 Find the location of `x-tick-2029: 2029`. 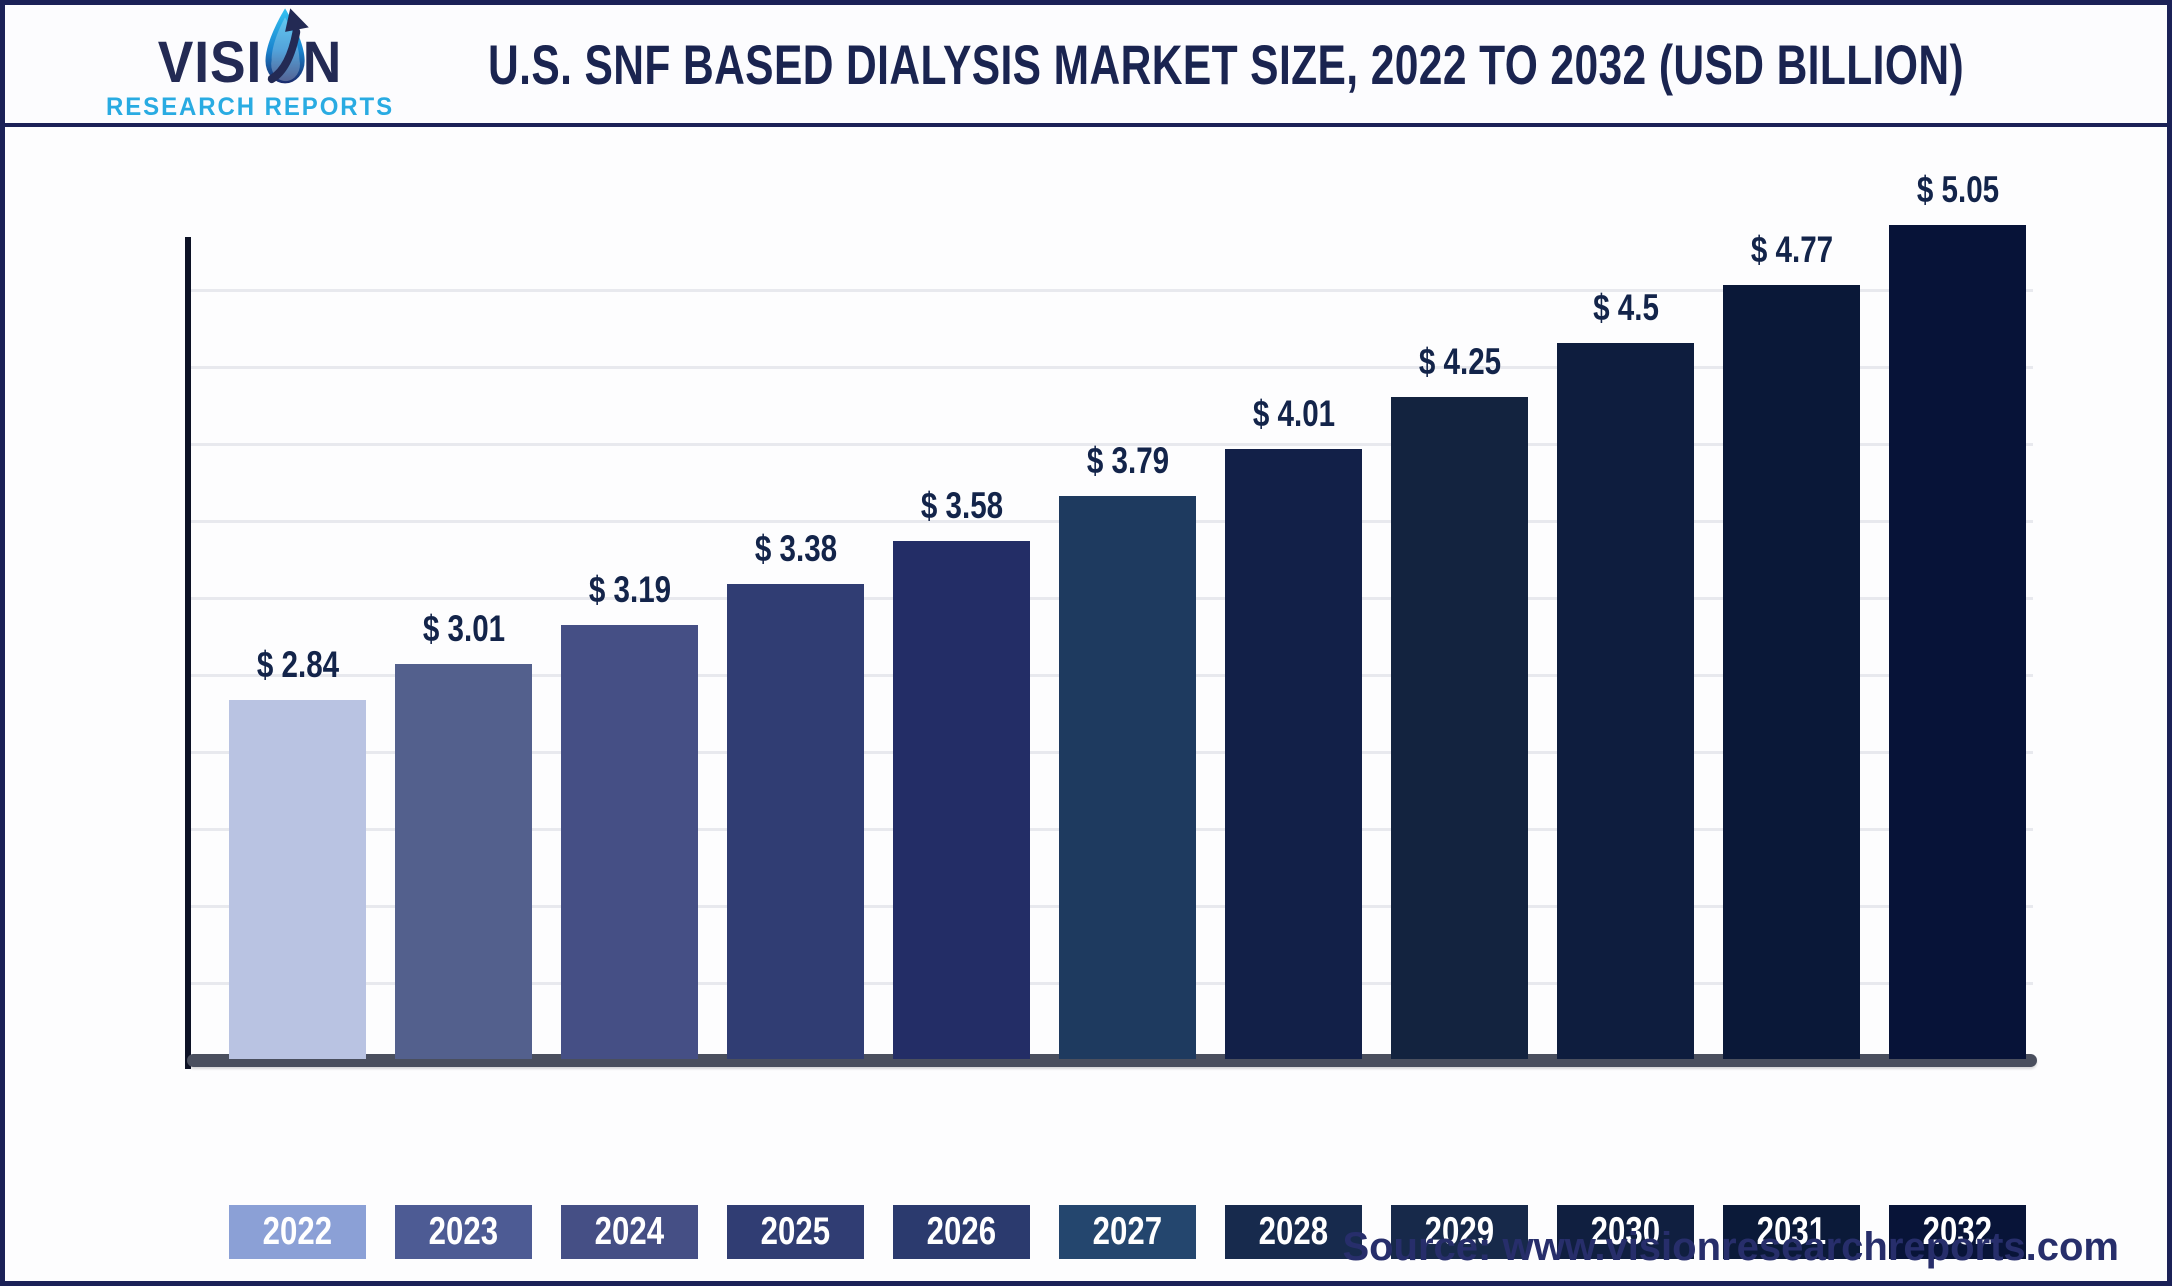

x-tick-2029: 2029 is located at coordinates (1459, 1232).